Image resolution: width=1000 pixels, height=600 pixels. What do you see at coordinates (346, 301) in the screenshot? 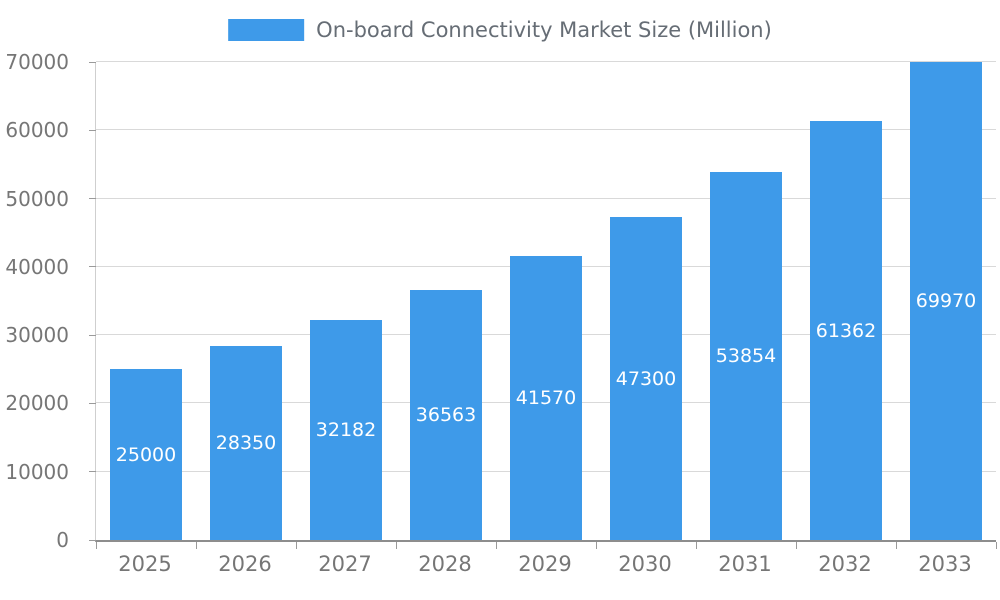
I see `bar-slot-2027: 32182` at bounding box center [346, 301].